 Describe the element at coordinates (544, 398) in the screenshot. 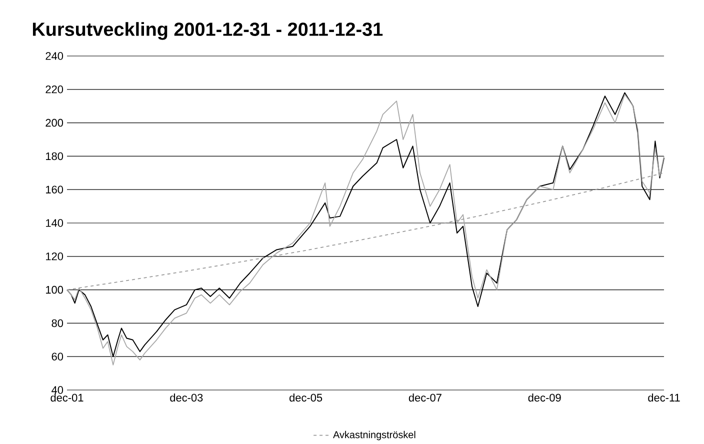

I see `x-tick-label: dec-09` at that location.